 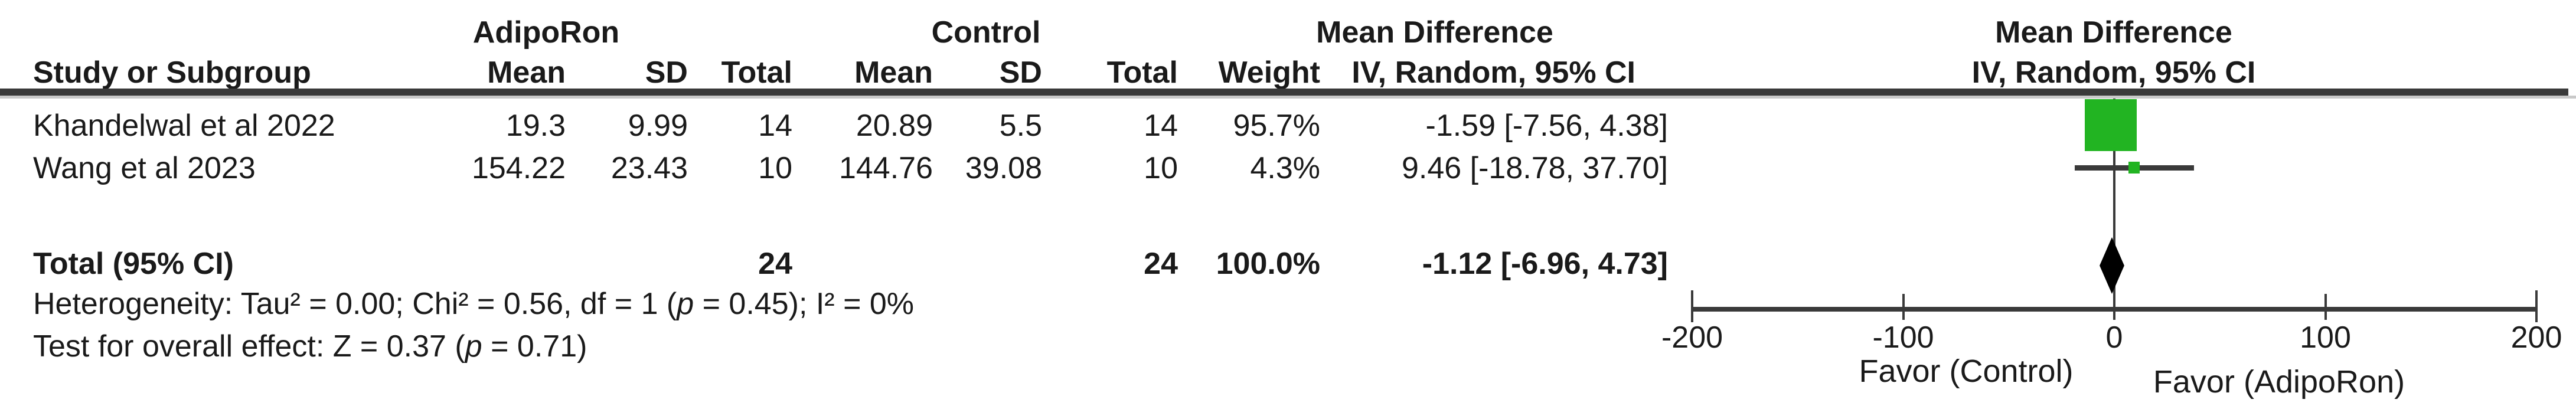 What do you see at coordinates (1142, 72) in the screenshot?
I see `col-header-total-2: Total` at bounding box center [1142, 72].